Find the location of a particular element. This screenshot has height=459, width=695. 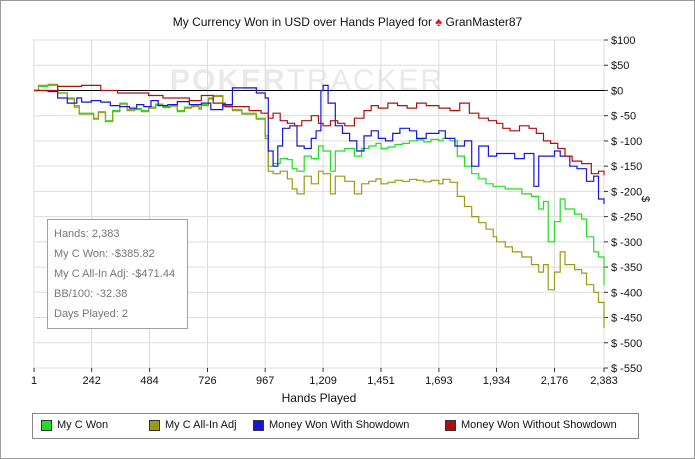

x-tick-label: 1,934 is located at coordinates (497, 381).